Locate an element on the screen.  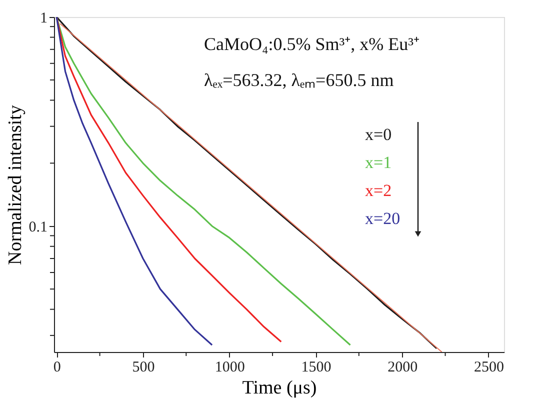
x-axis-title: Time (μs) is located at coordinates (279, 388).